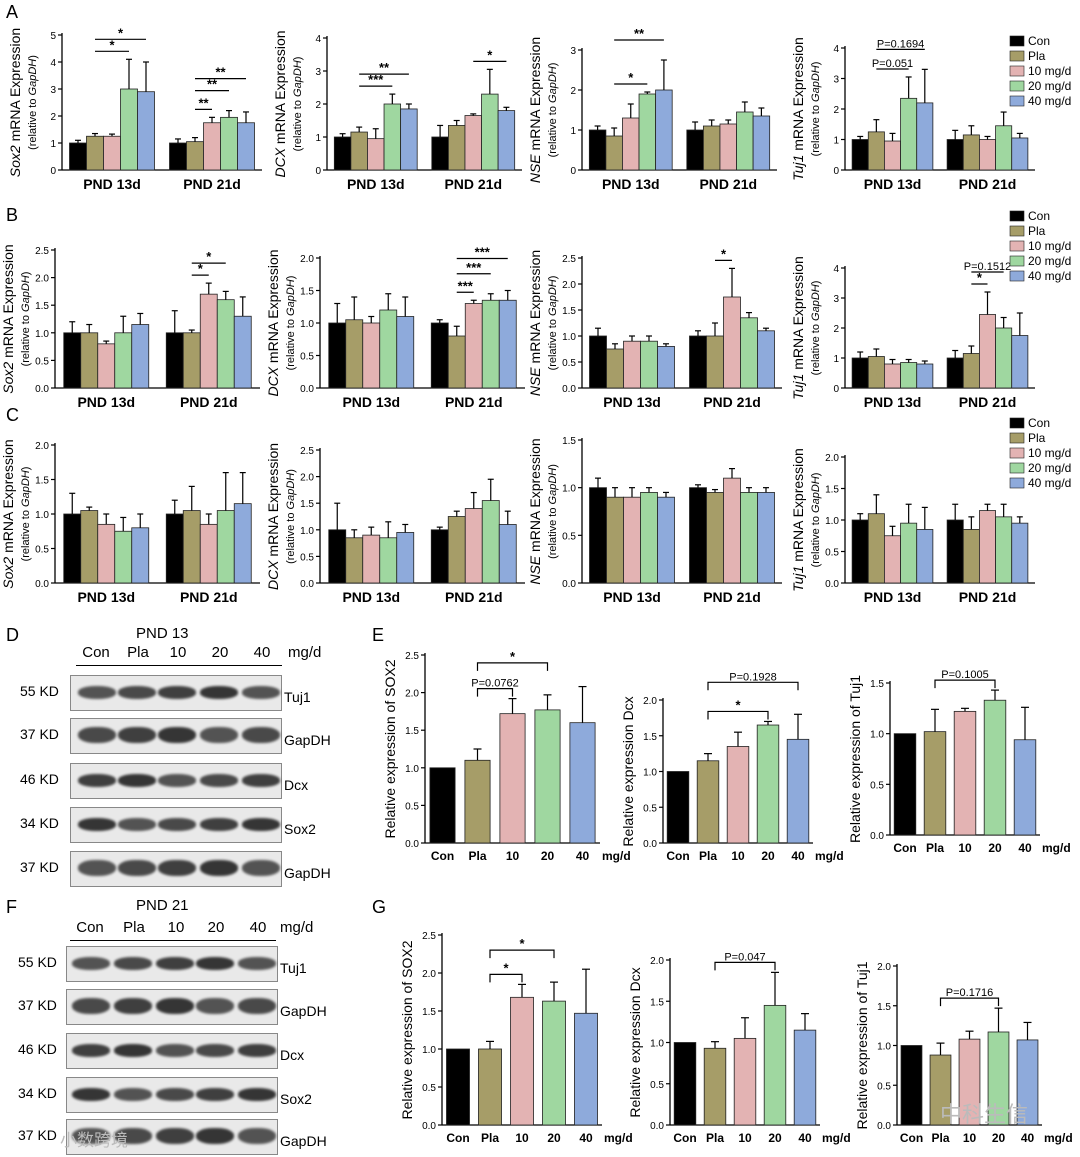 Image resolution: width=1080 pixels, height=1157 pixels. I want to click on legend-label: 10 mg/d, so click(1049, 71).